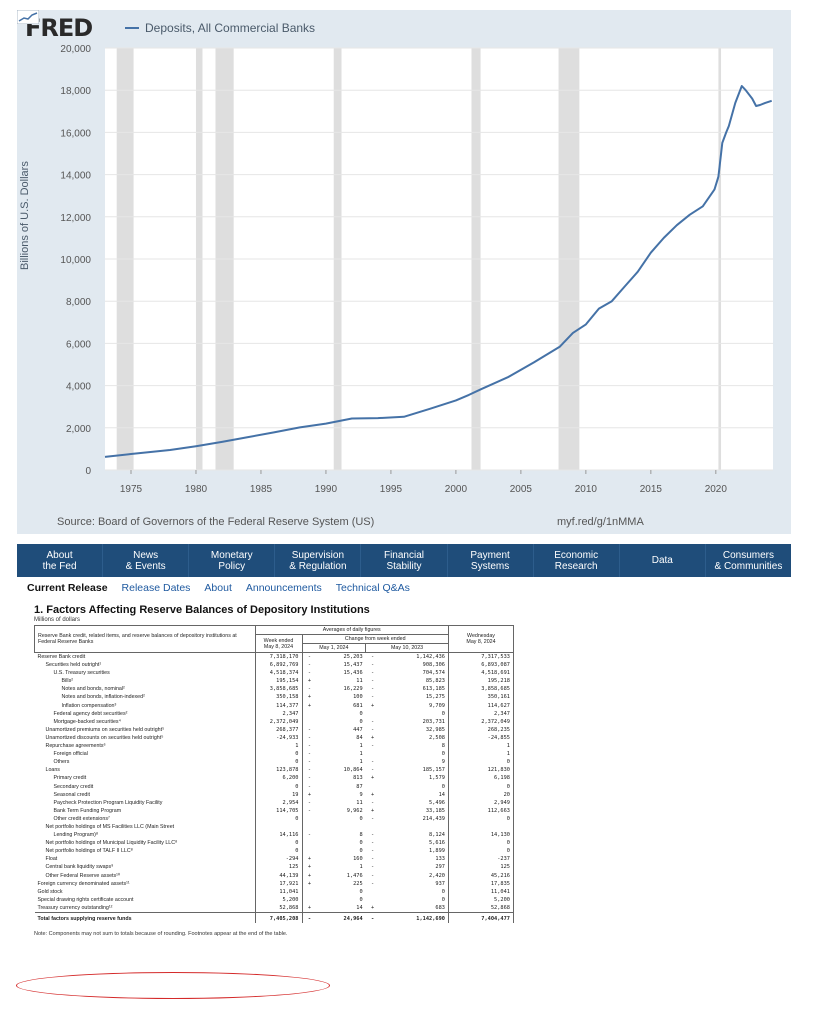  Describe the element at coordinates (274, 762) in the screenshot. I see `table-row: Others 0-1-9 0` at that location.